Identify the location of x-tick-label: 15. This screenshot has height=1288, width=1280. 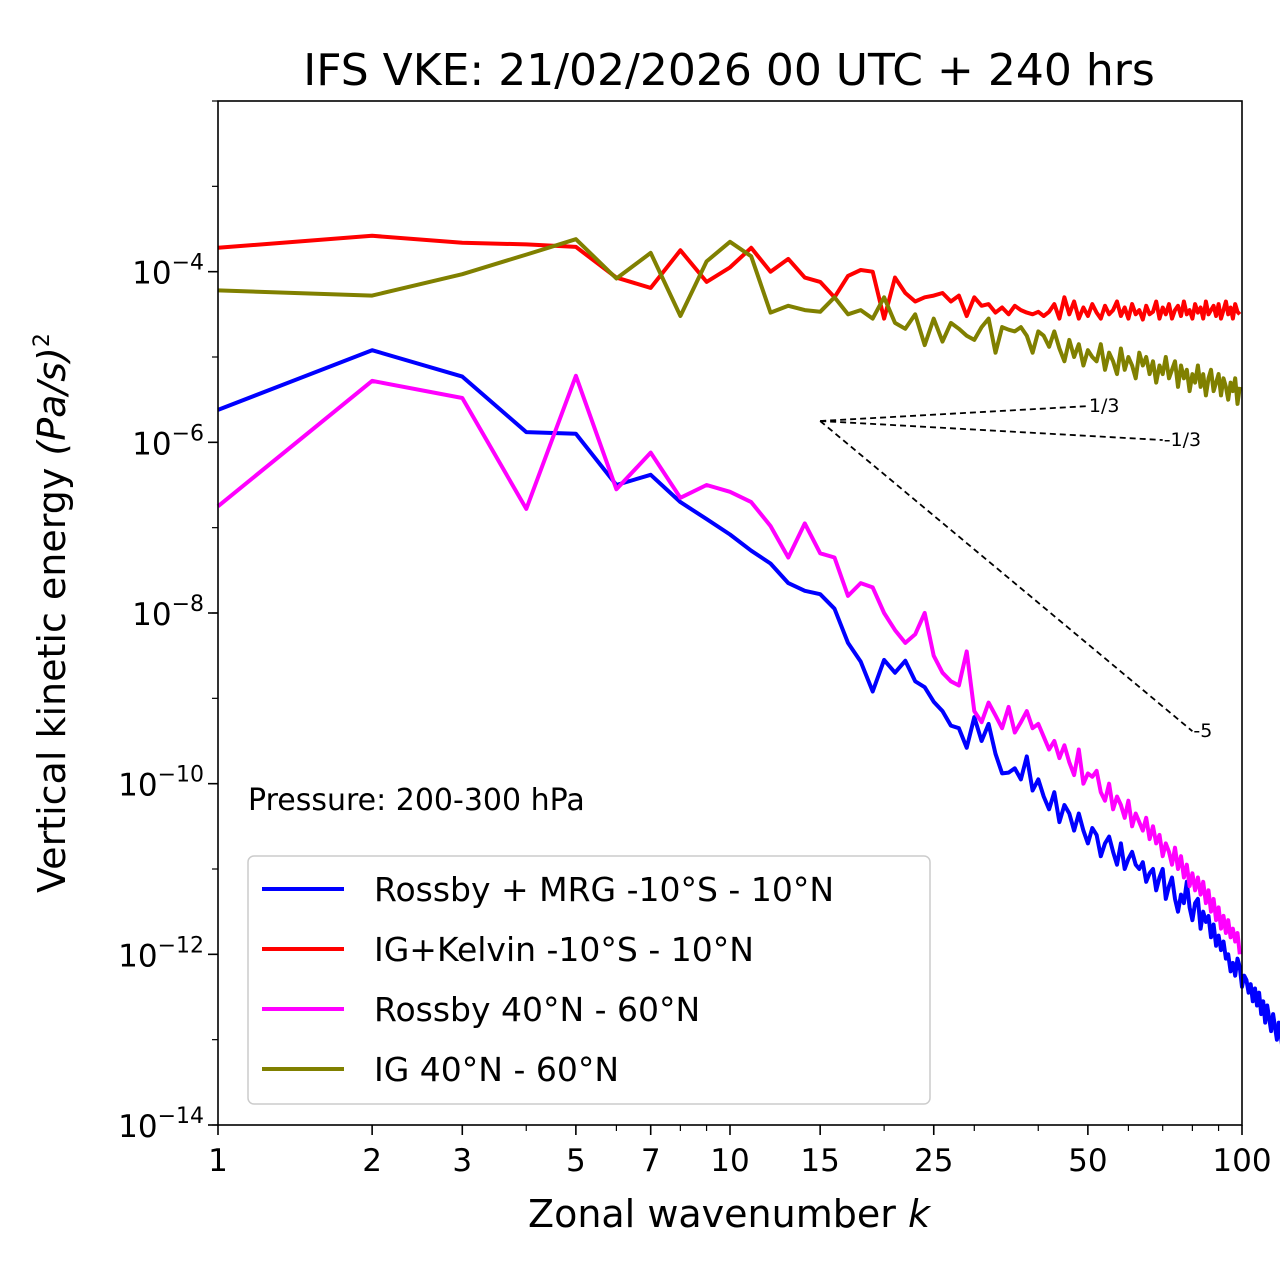
(819, 1161).